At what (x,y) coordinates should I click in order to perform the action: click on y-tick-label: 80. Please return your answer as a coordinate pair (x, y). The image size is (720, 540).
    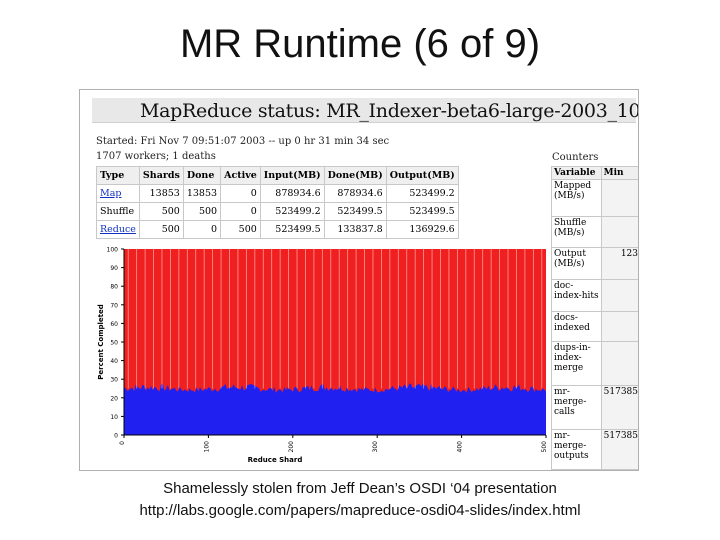
    Looking at the image, I should click on (114, 287).